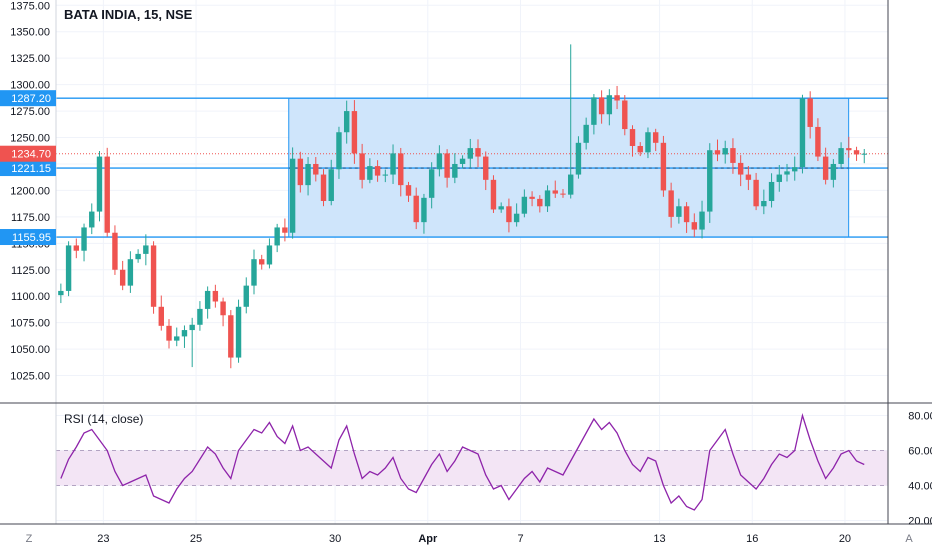 The image size is (932, 555). Describe the element at coordinates (428, 539) in the screenshot. I see `time-tick-label: Apr` at that location.